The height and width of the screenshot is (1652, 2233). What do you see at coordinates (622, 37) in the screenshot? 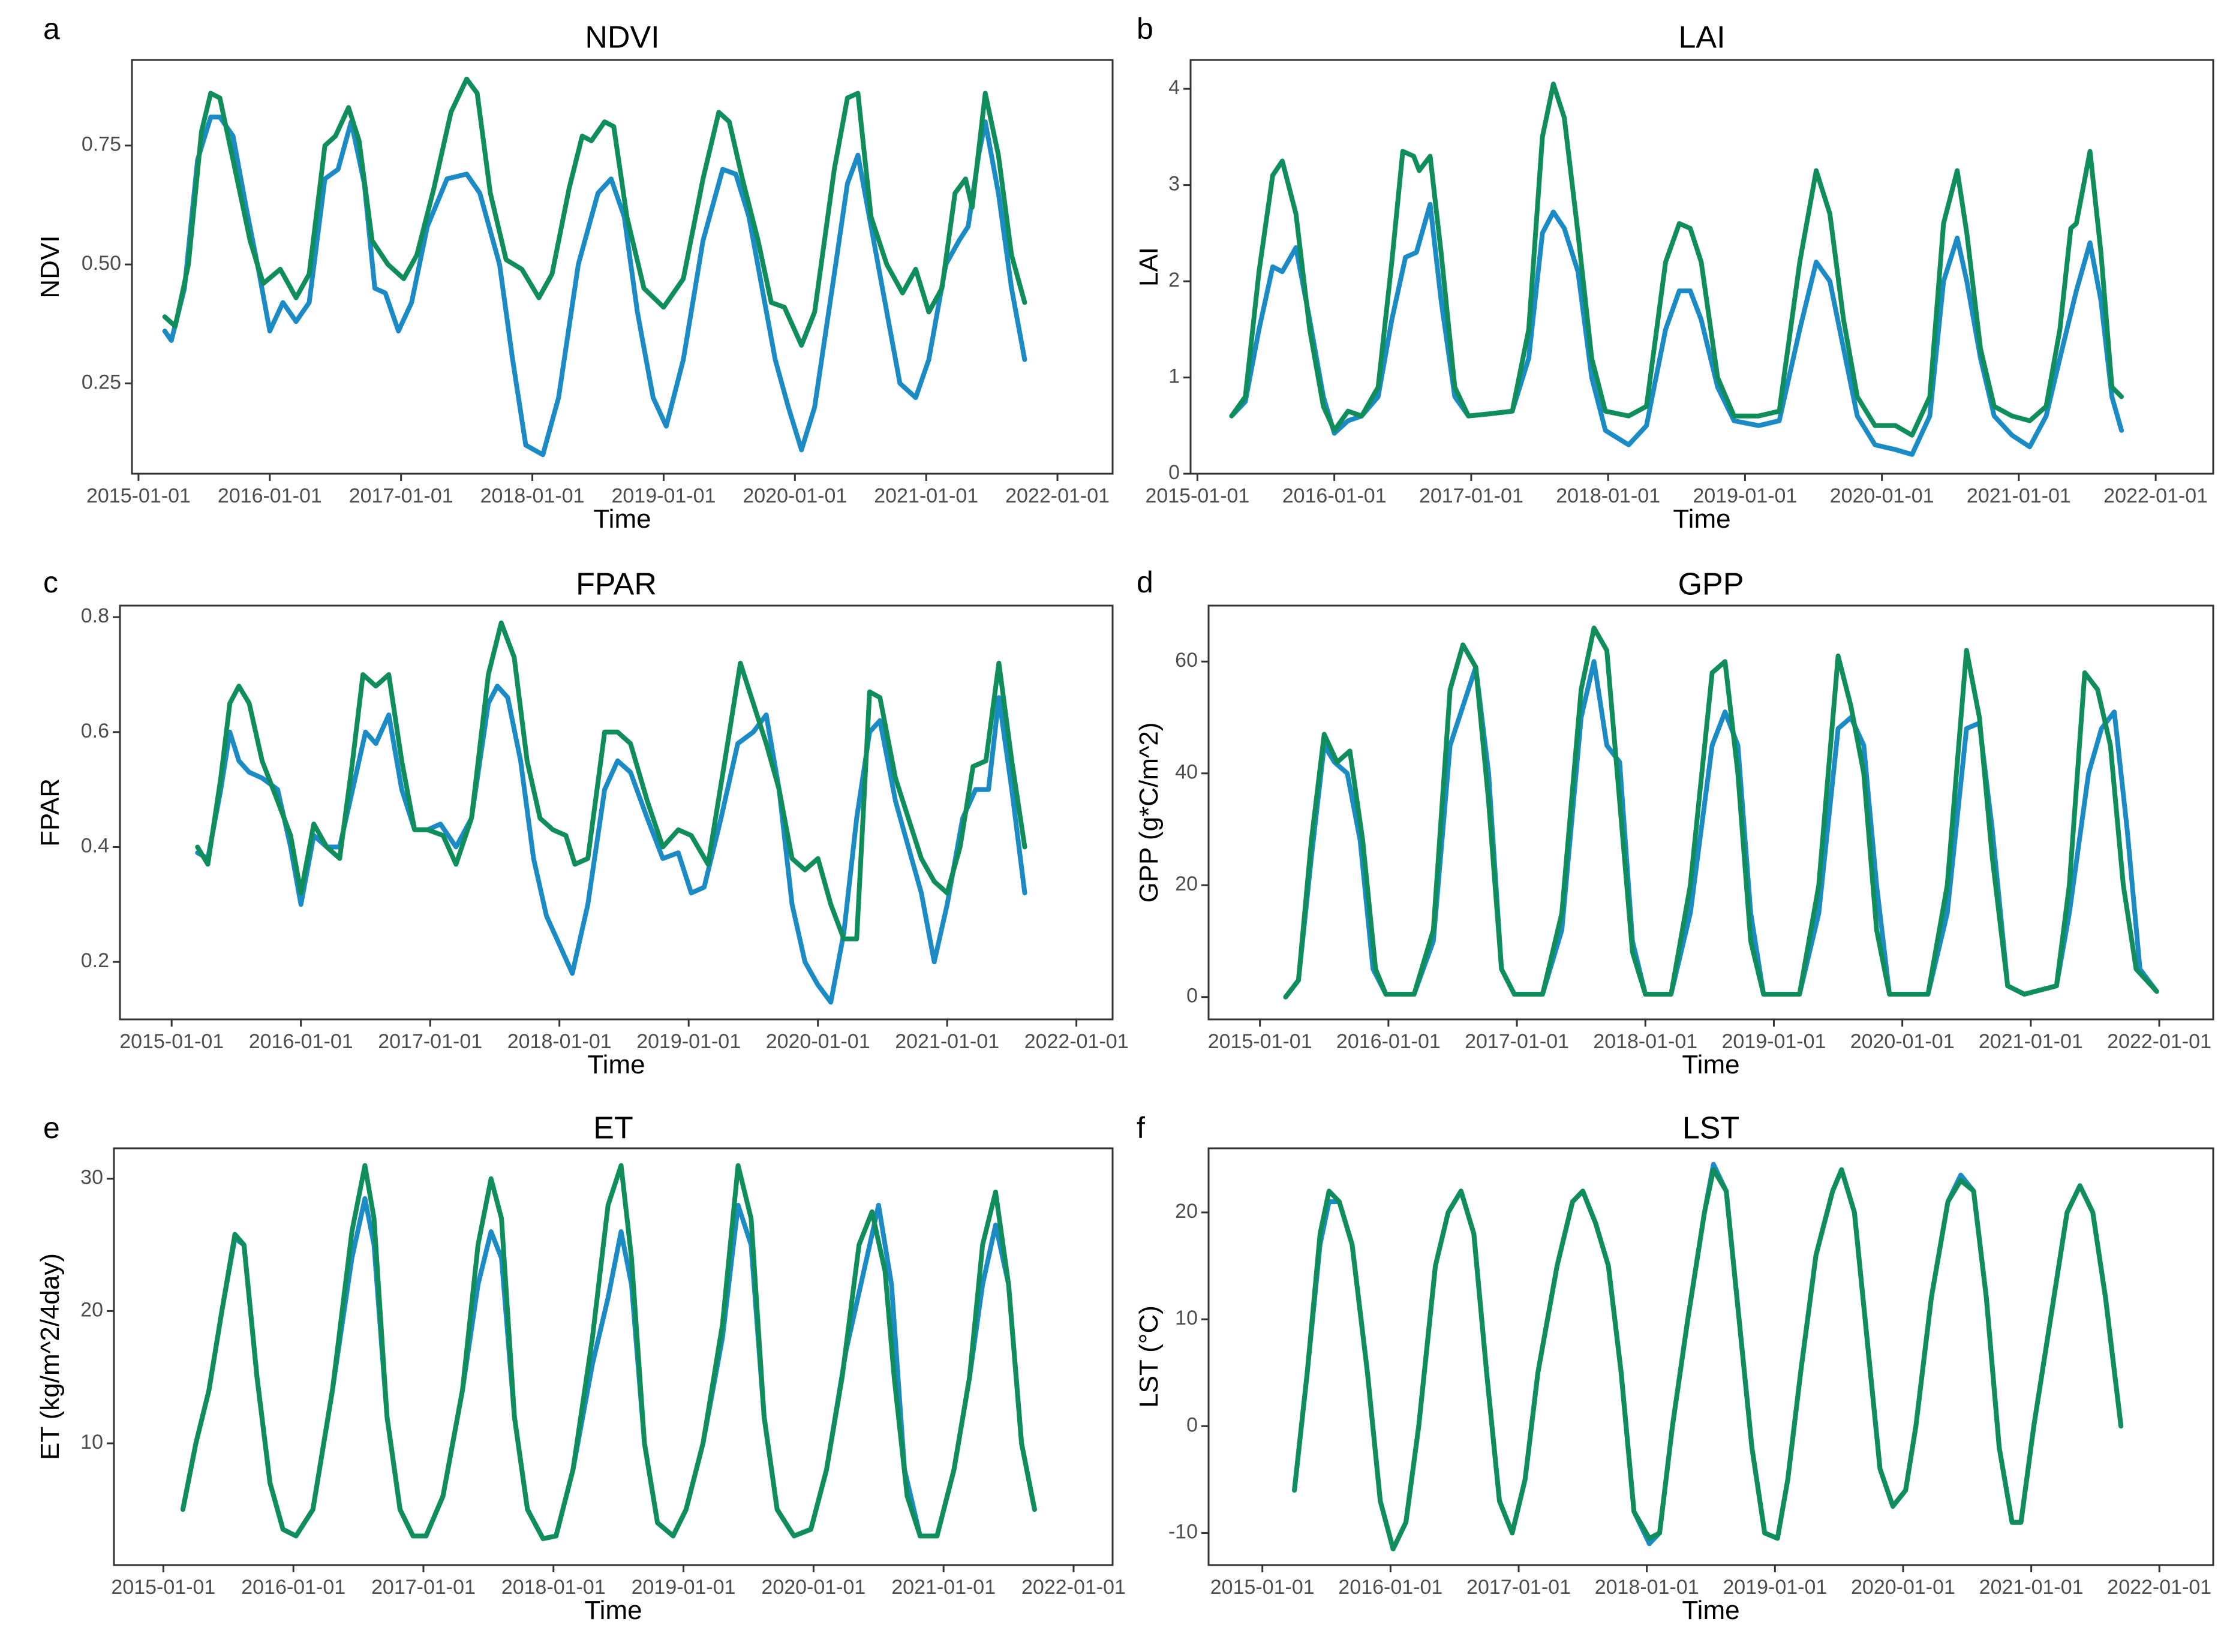
I see `panel-title: NDVI` at bounding box center [622, 37].